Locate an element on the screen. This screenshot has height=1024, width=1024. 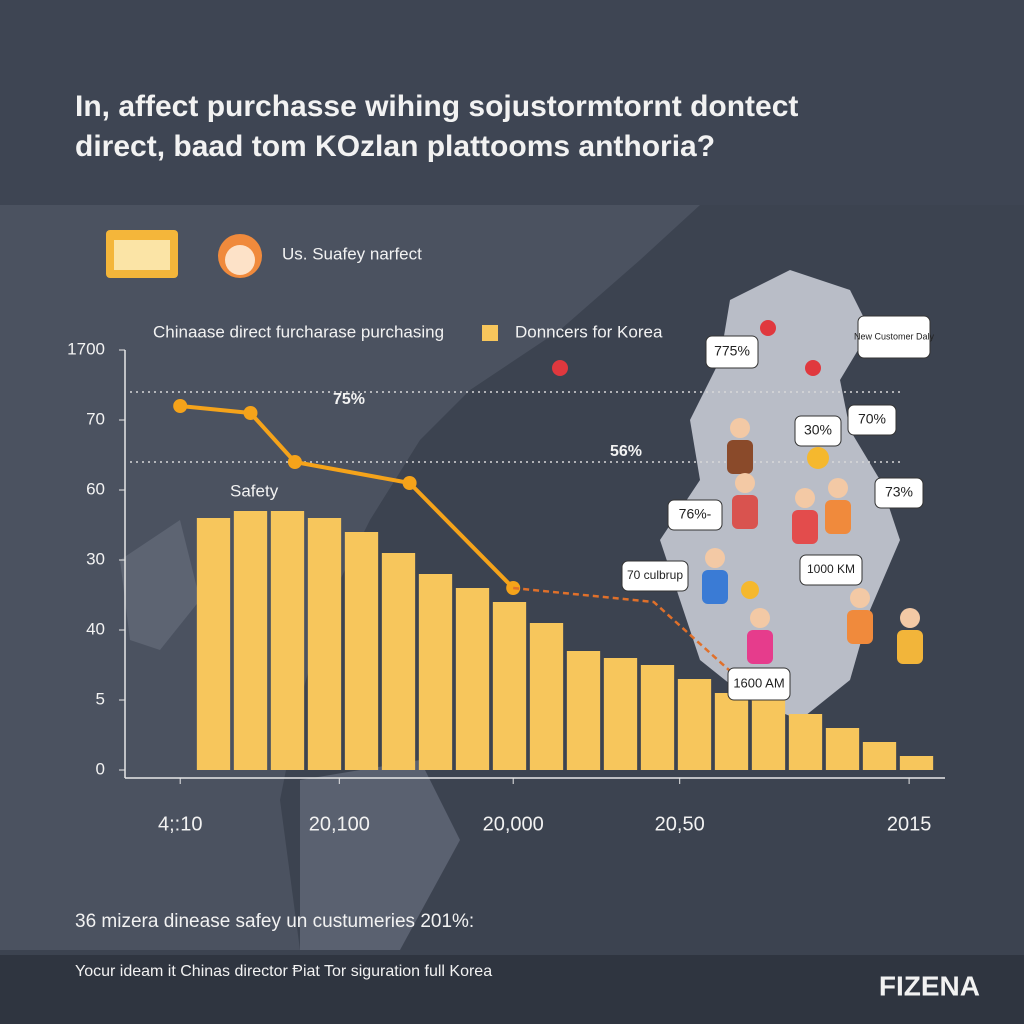
annotation: Safety is located at coordinates (254, 490).